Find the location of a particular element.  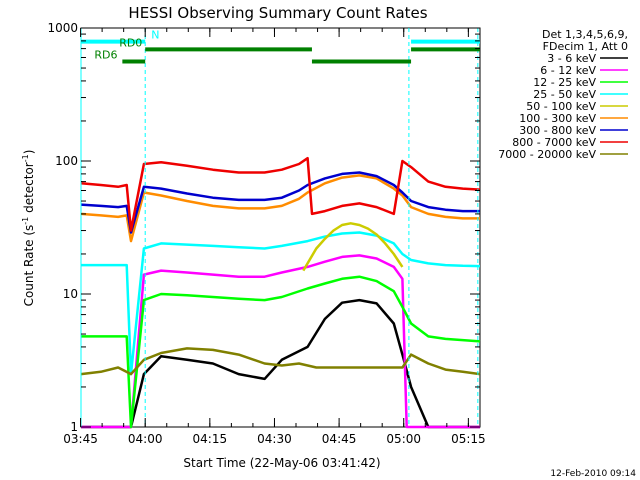

chart-title: HESSI Observing Summary Count Rates is located at coordinates (277, 13).